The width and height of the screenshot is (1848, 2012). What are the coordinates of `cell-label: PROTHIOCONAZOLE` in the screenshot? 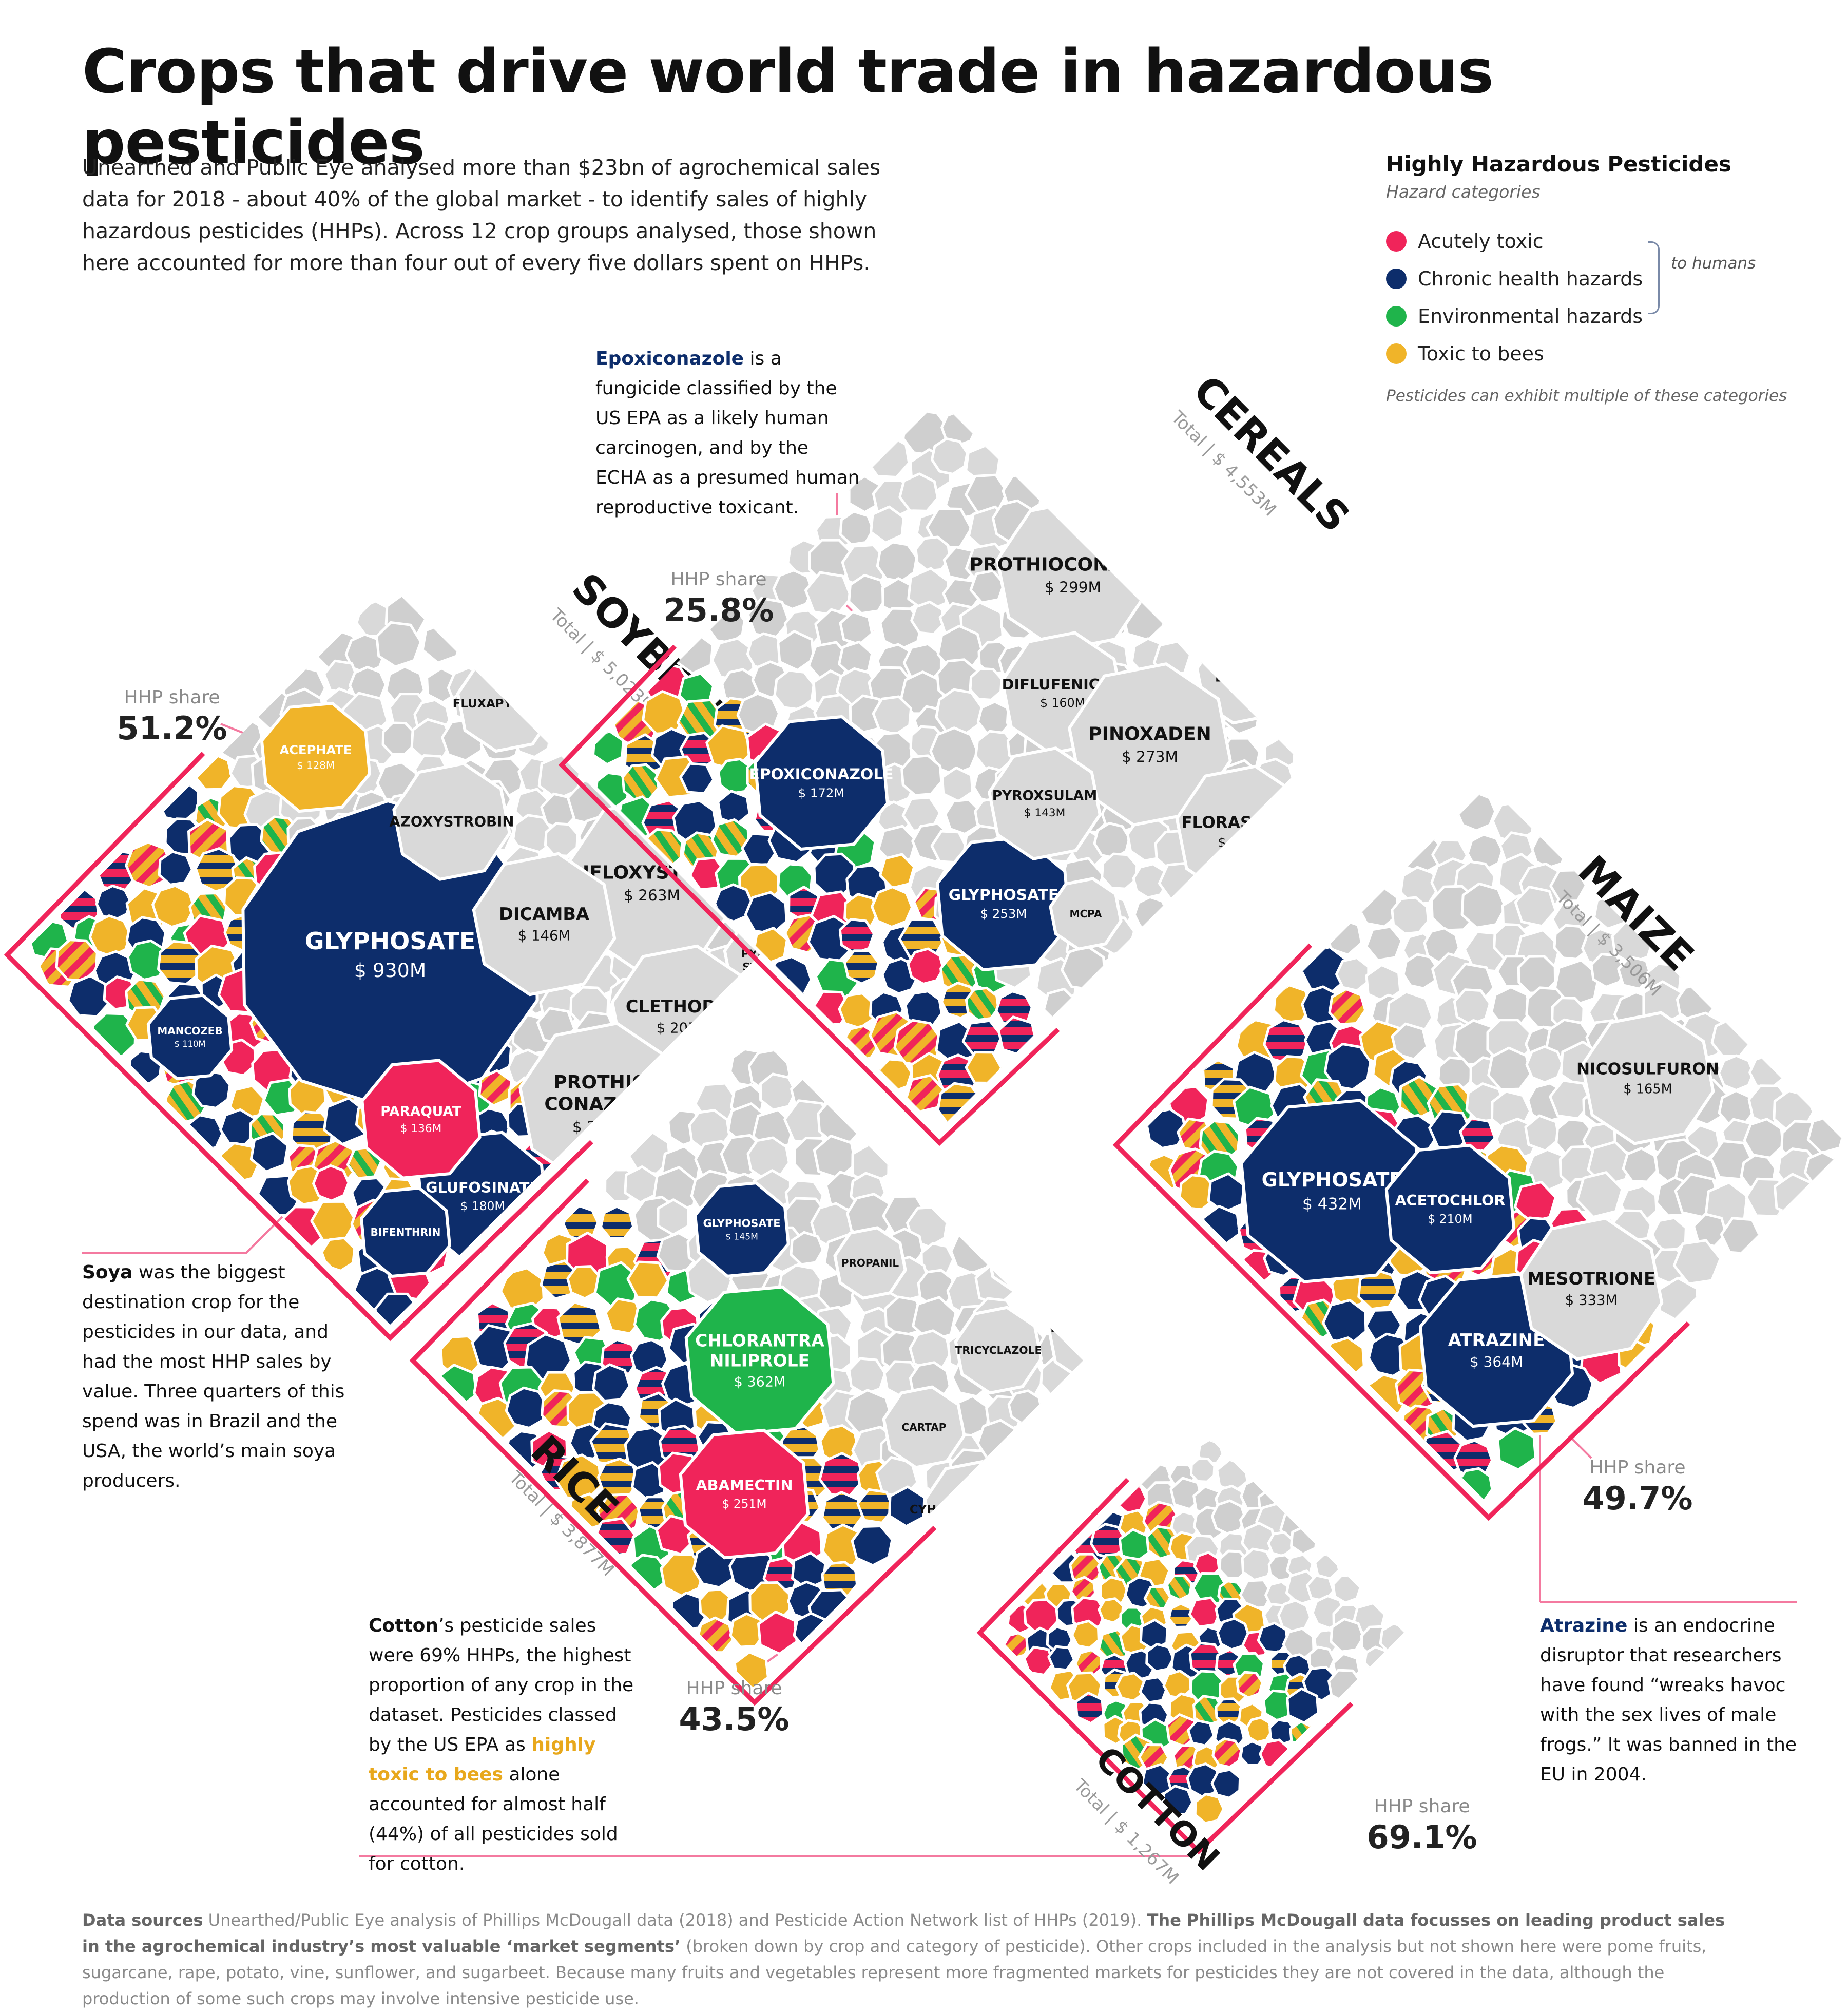 It's located at (1073, 564).